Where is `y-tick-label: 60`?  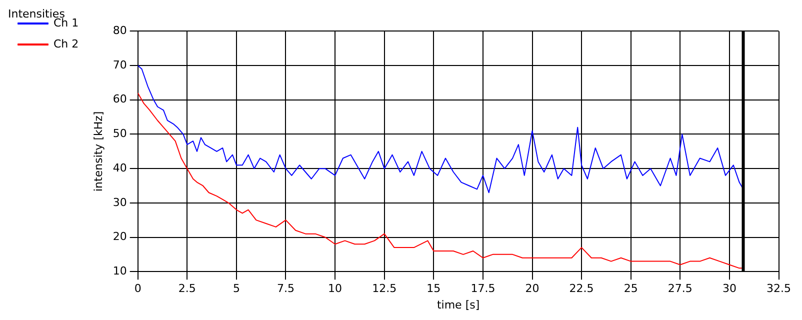
y-tick-label: 60 is located at coordinates (119, 99).